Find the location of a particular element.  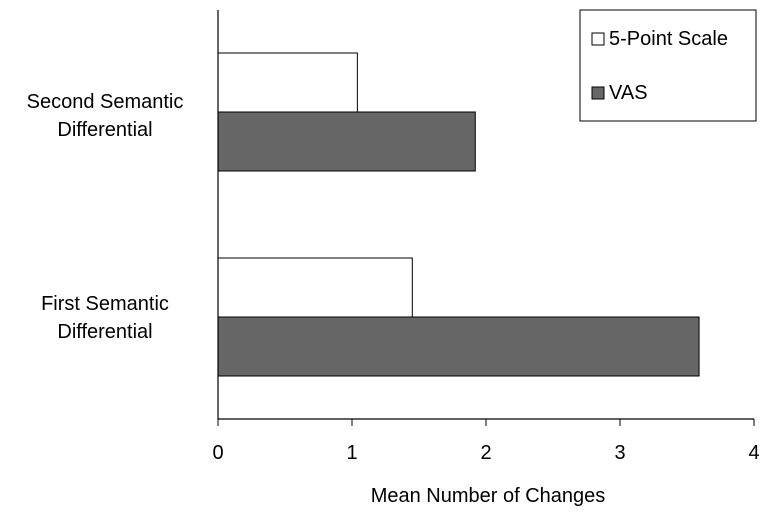

x-tick-label-0: 0 is located at coordinates (217, 453).